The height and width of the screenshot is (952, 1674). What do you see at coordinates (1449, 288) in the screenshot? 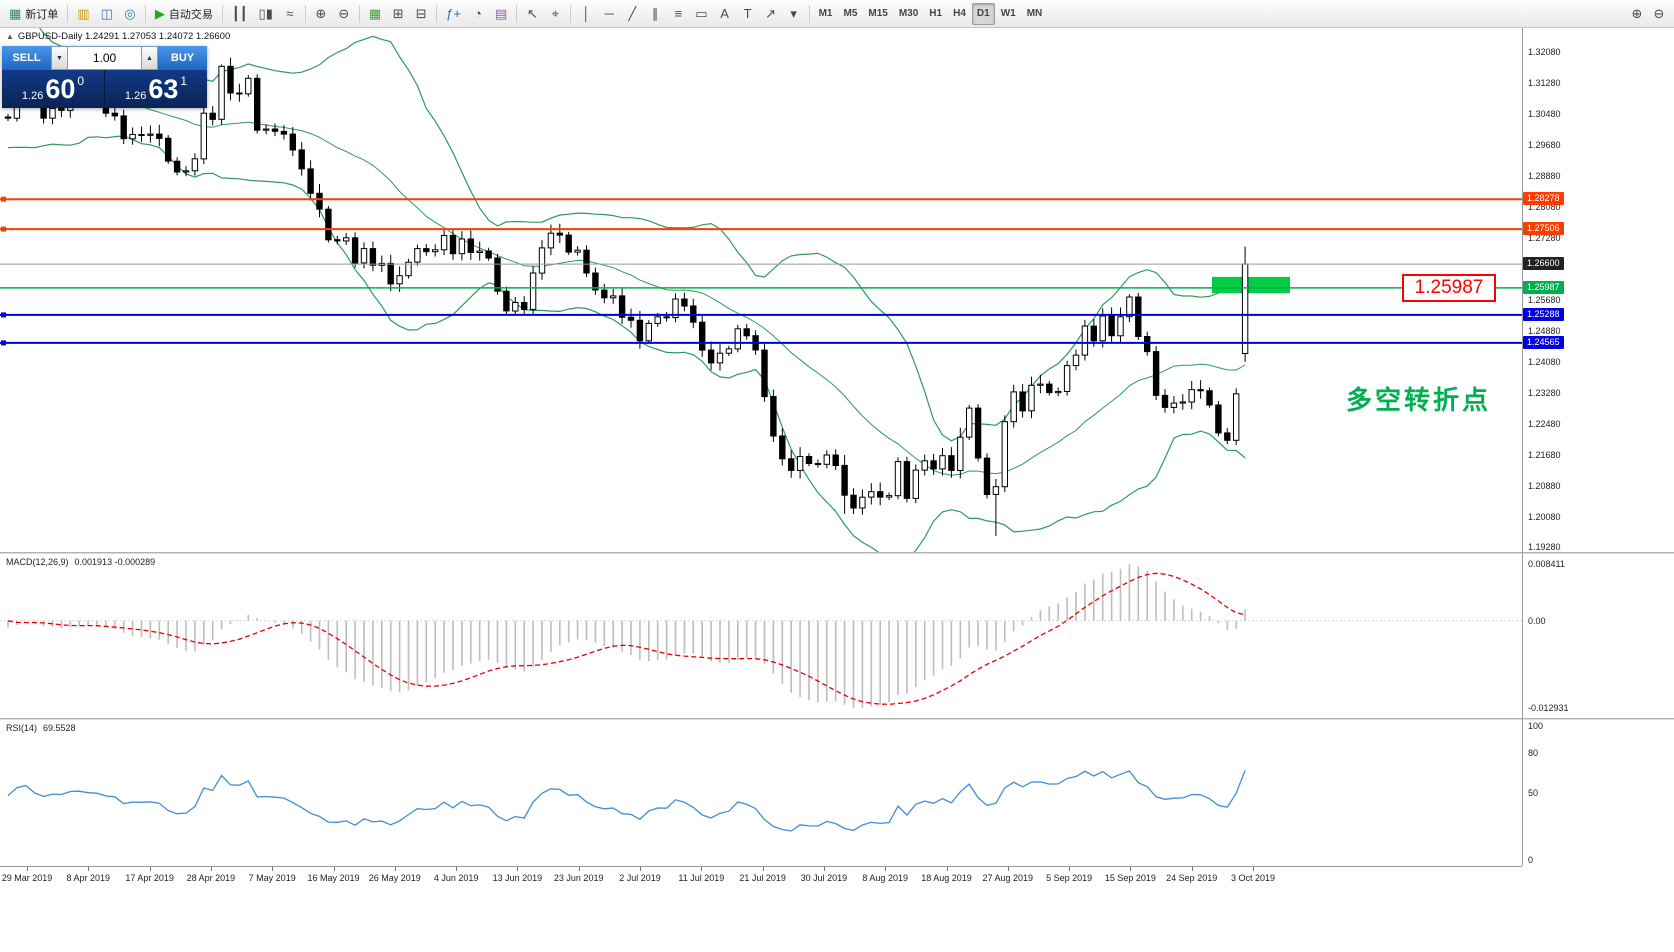
I see `price-callout: 1.25987` at bounding box center [1449, 288].